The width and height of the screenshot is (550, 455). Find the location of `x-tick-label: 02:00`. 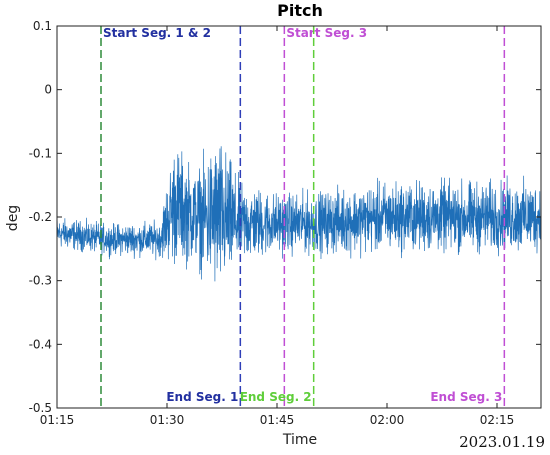

x-tick-label: 02:00 is located at coordinates (387, 420).